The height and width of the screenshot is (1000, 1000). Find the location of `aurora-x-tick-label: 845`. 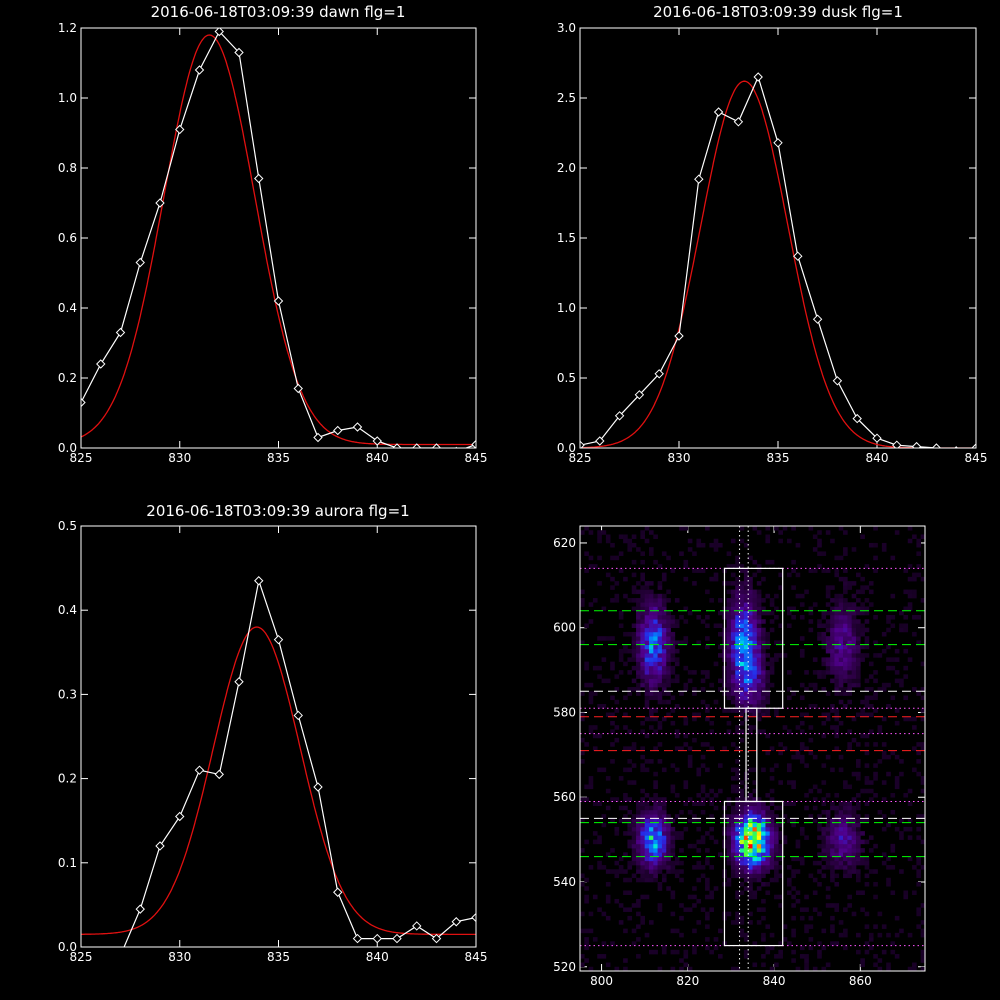

aurora-x-tick-label: 845 is located at coordinates (476, 957).